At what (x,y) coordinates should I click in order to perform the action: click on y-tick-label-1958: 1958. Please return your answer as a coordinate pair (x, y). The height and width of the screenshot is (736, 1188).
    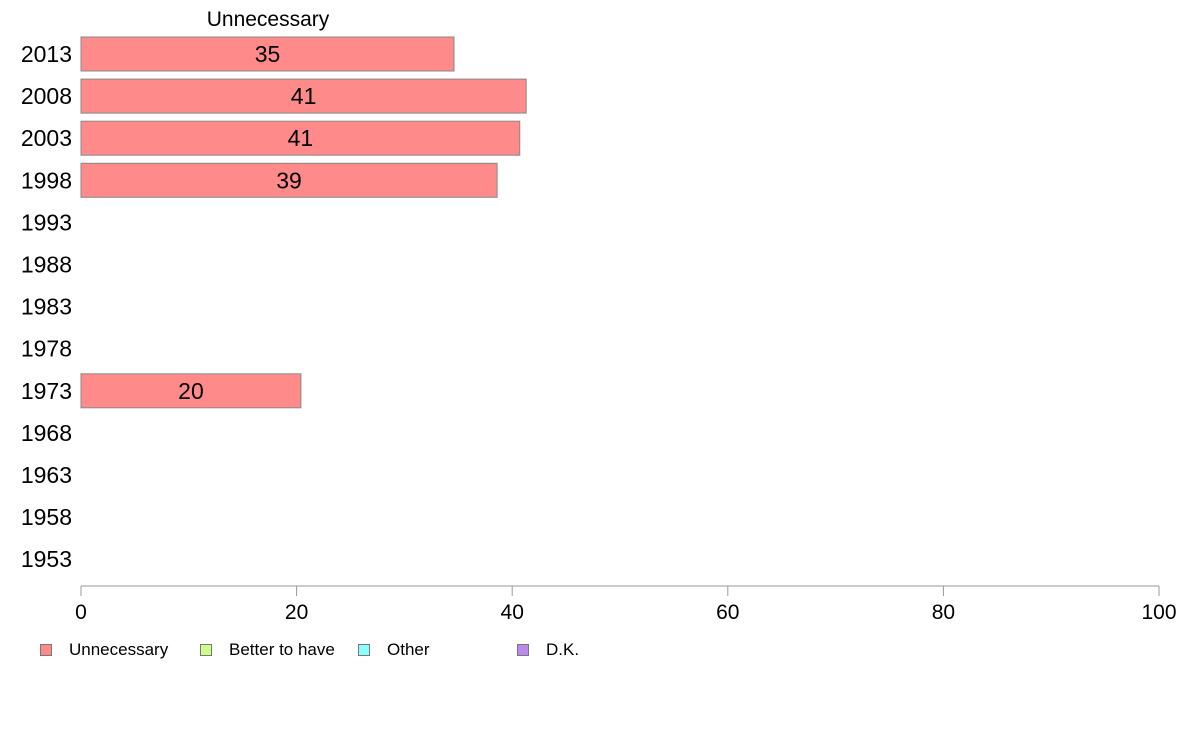
    Looking at the image, I should click on (46, 517).